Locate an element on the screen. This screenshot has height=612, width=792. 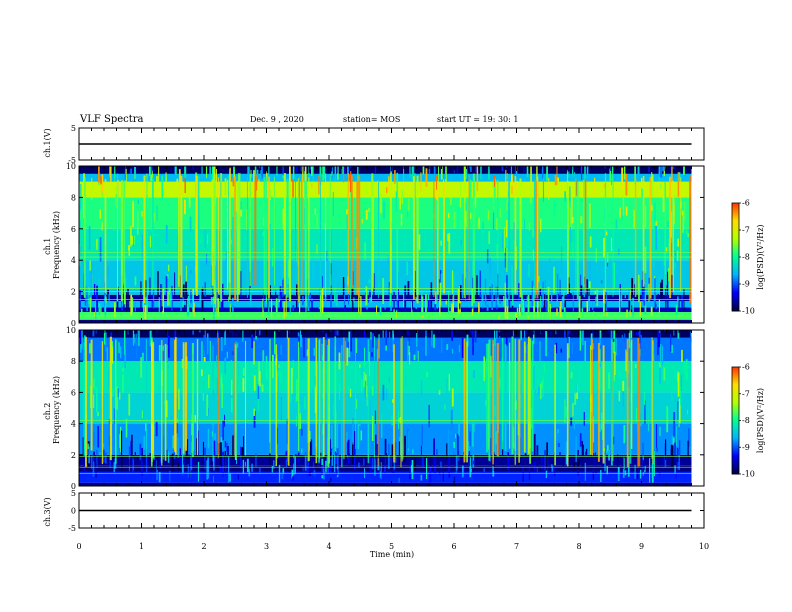
station-label: station= MOS is located at coordinates (371, 119).